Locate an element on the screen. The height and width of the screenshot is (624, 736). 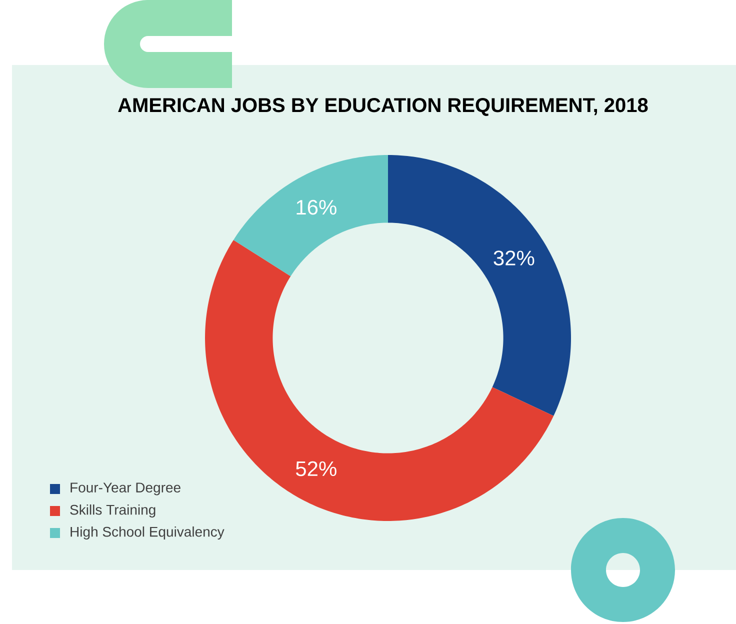
data-label: 16% is located at coordinates (316, 207).